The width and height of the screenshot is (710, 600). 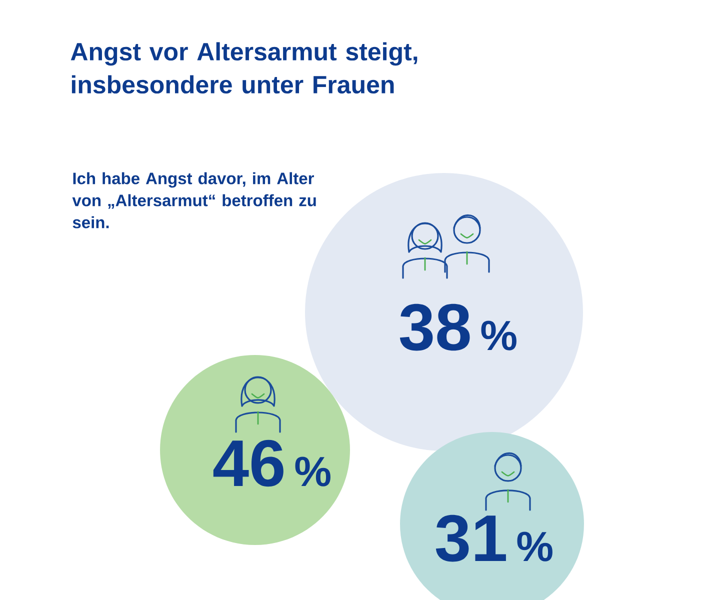 What do you see at coordinates (248, 463) in the screenshot?
I see `data-label: 46` at bounding box center [248, 463].